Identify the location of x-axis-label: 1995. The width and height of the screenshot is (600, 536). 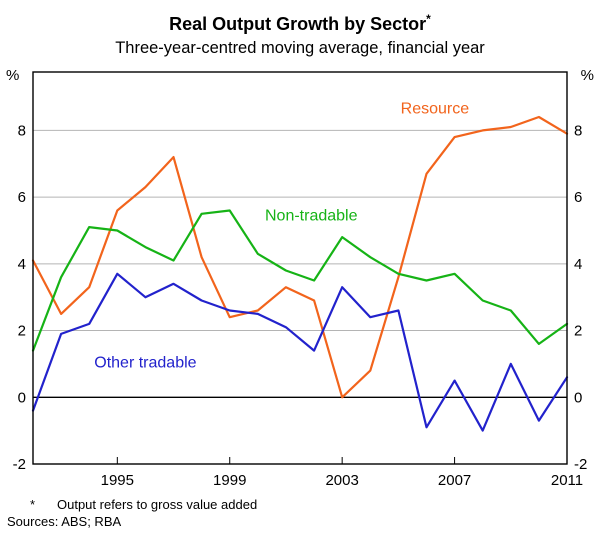
(117, 480).